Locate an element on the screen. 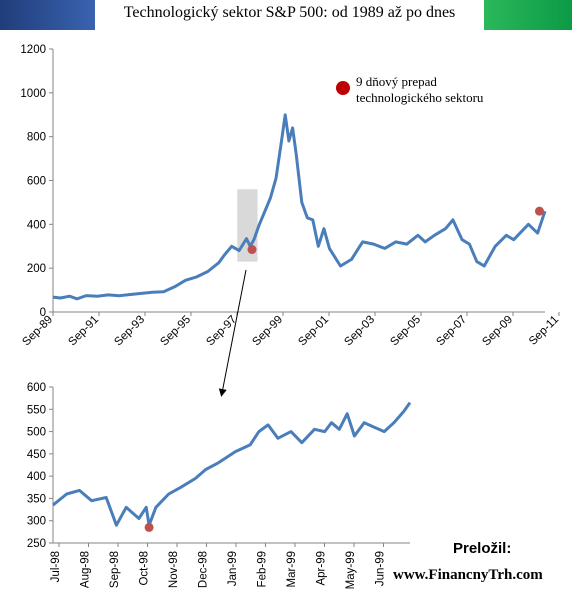  x-tick-label: Oct-98 is located at coordinates (145, 568).